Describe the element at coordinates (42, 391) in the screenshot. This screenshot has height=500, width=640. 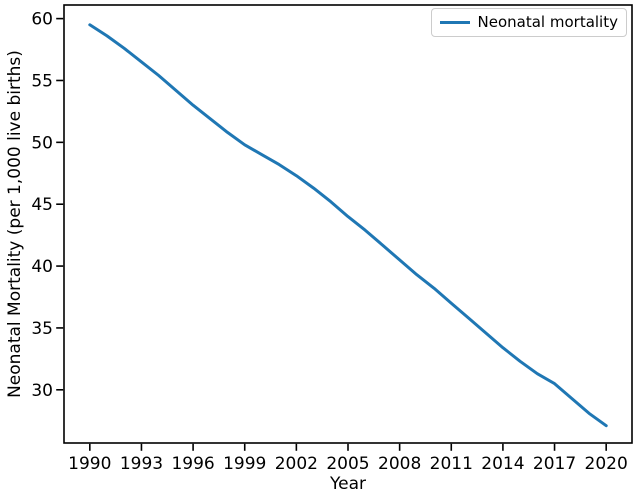
I see `y-tick-label: 30` at that location.